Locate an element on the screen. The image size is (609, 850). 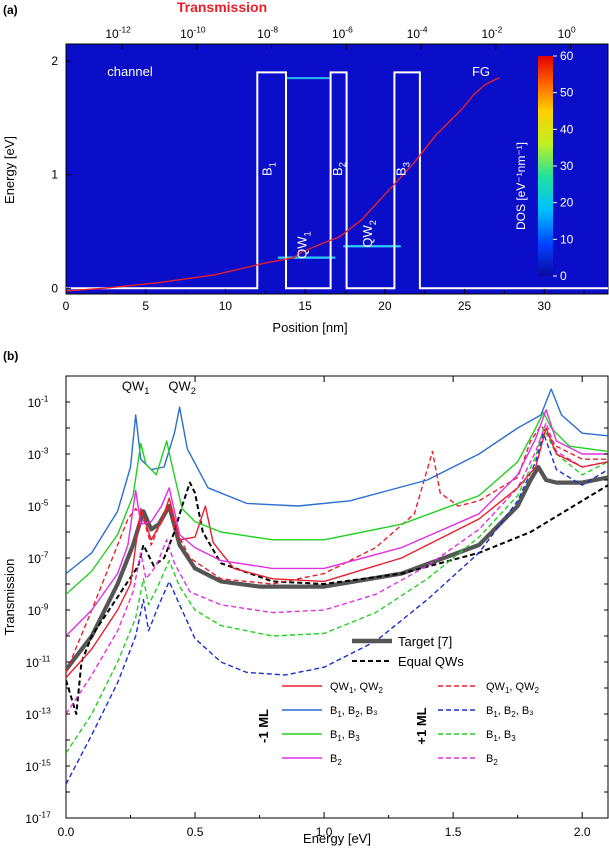
barrier-label: B3 is located at coordinates (403, 169).